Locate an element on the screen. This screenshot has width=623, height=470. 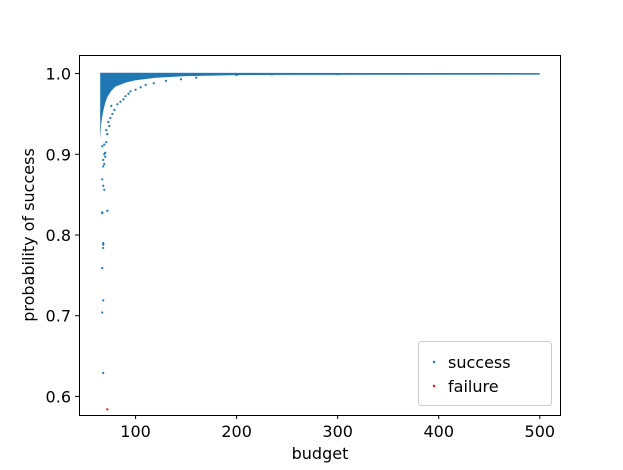
y-axis-ticks: 0.6 0.7 0.8 0.9 1.0 is located at coordinates (63, 235).